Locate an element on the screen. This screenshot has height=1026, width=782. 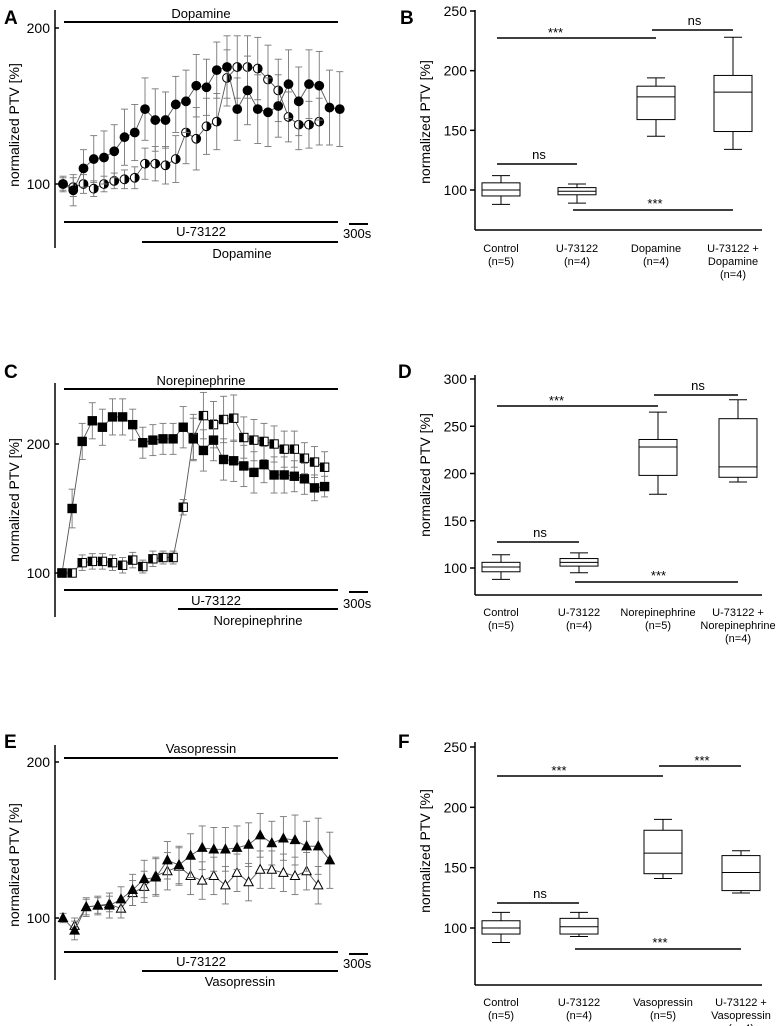
data-point-c-1-6-fill is located at coordinates (120, 565).